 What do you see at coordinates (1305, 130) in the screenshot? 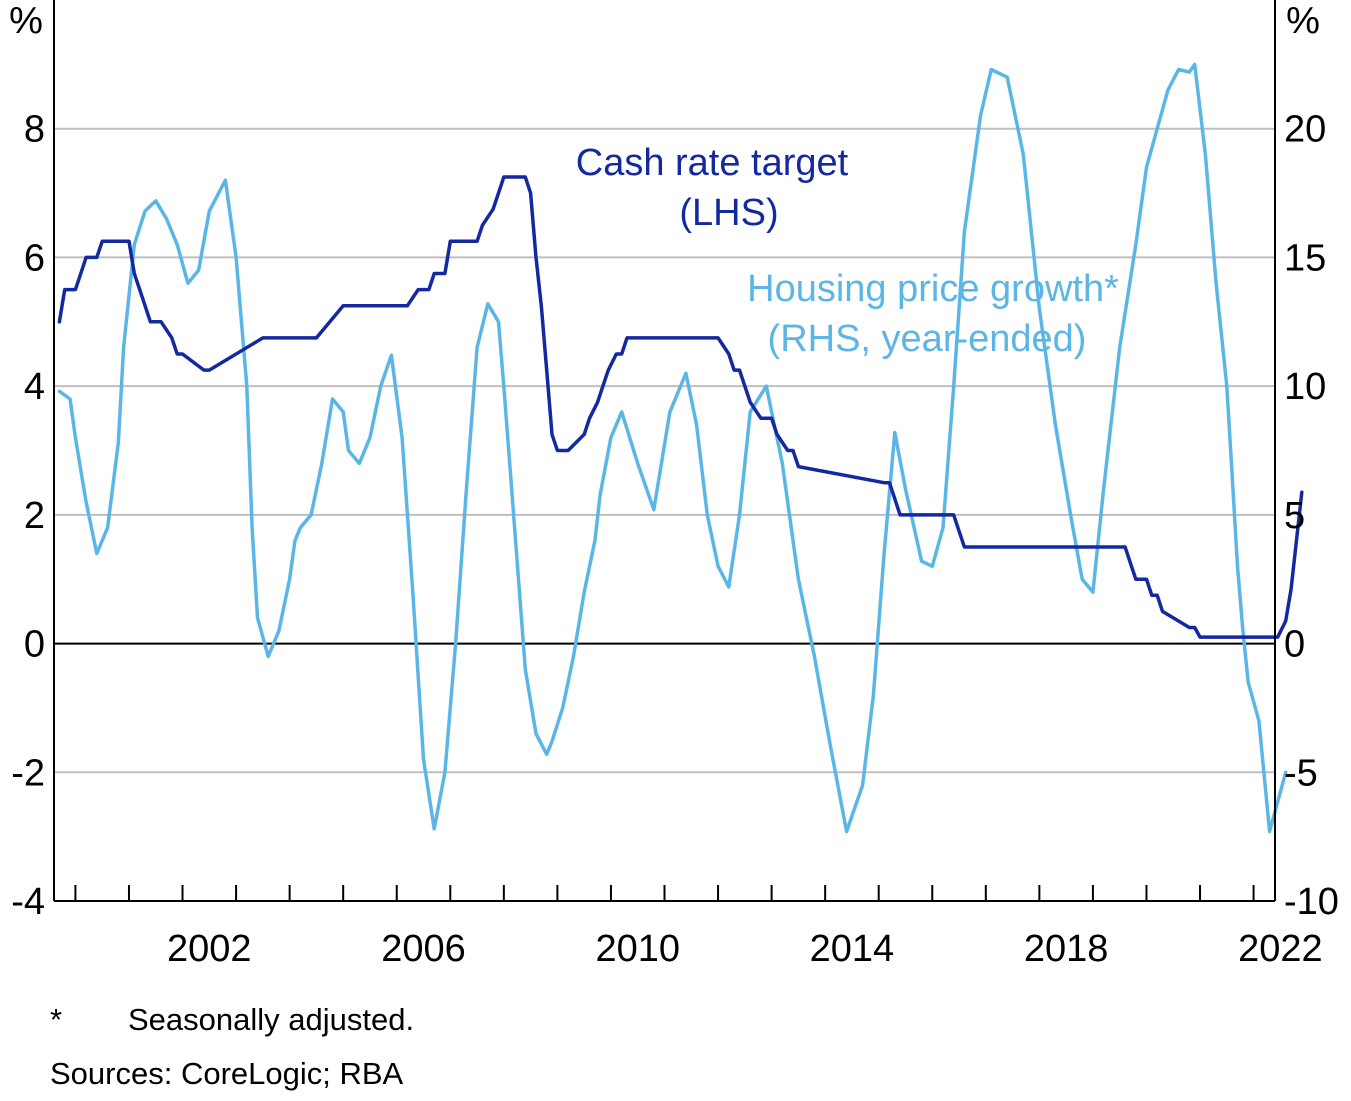
I see `right-tick-label: 20` at bounding box center [1305, 130].